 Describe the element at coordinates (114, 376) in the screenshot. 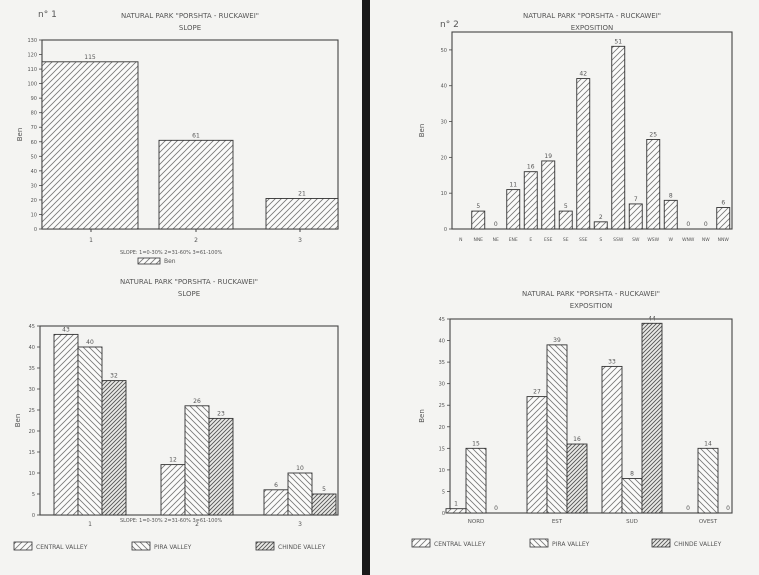

I see `data-label: 32` at that location.